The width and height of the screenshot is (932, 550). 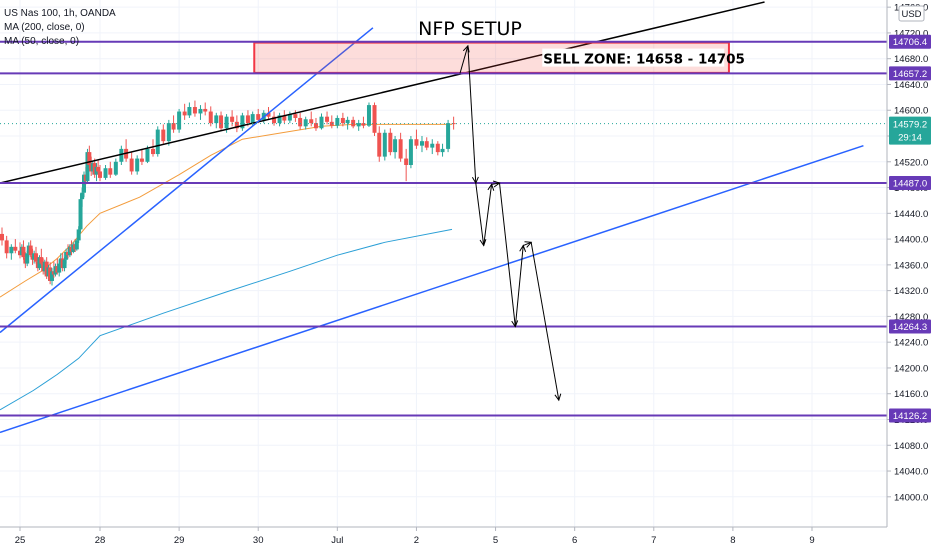 I want to click on time-tick-label: 5, so click(x=495, y=540).